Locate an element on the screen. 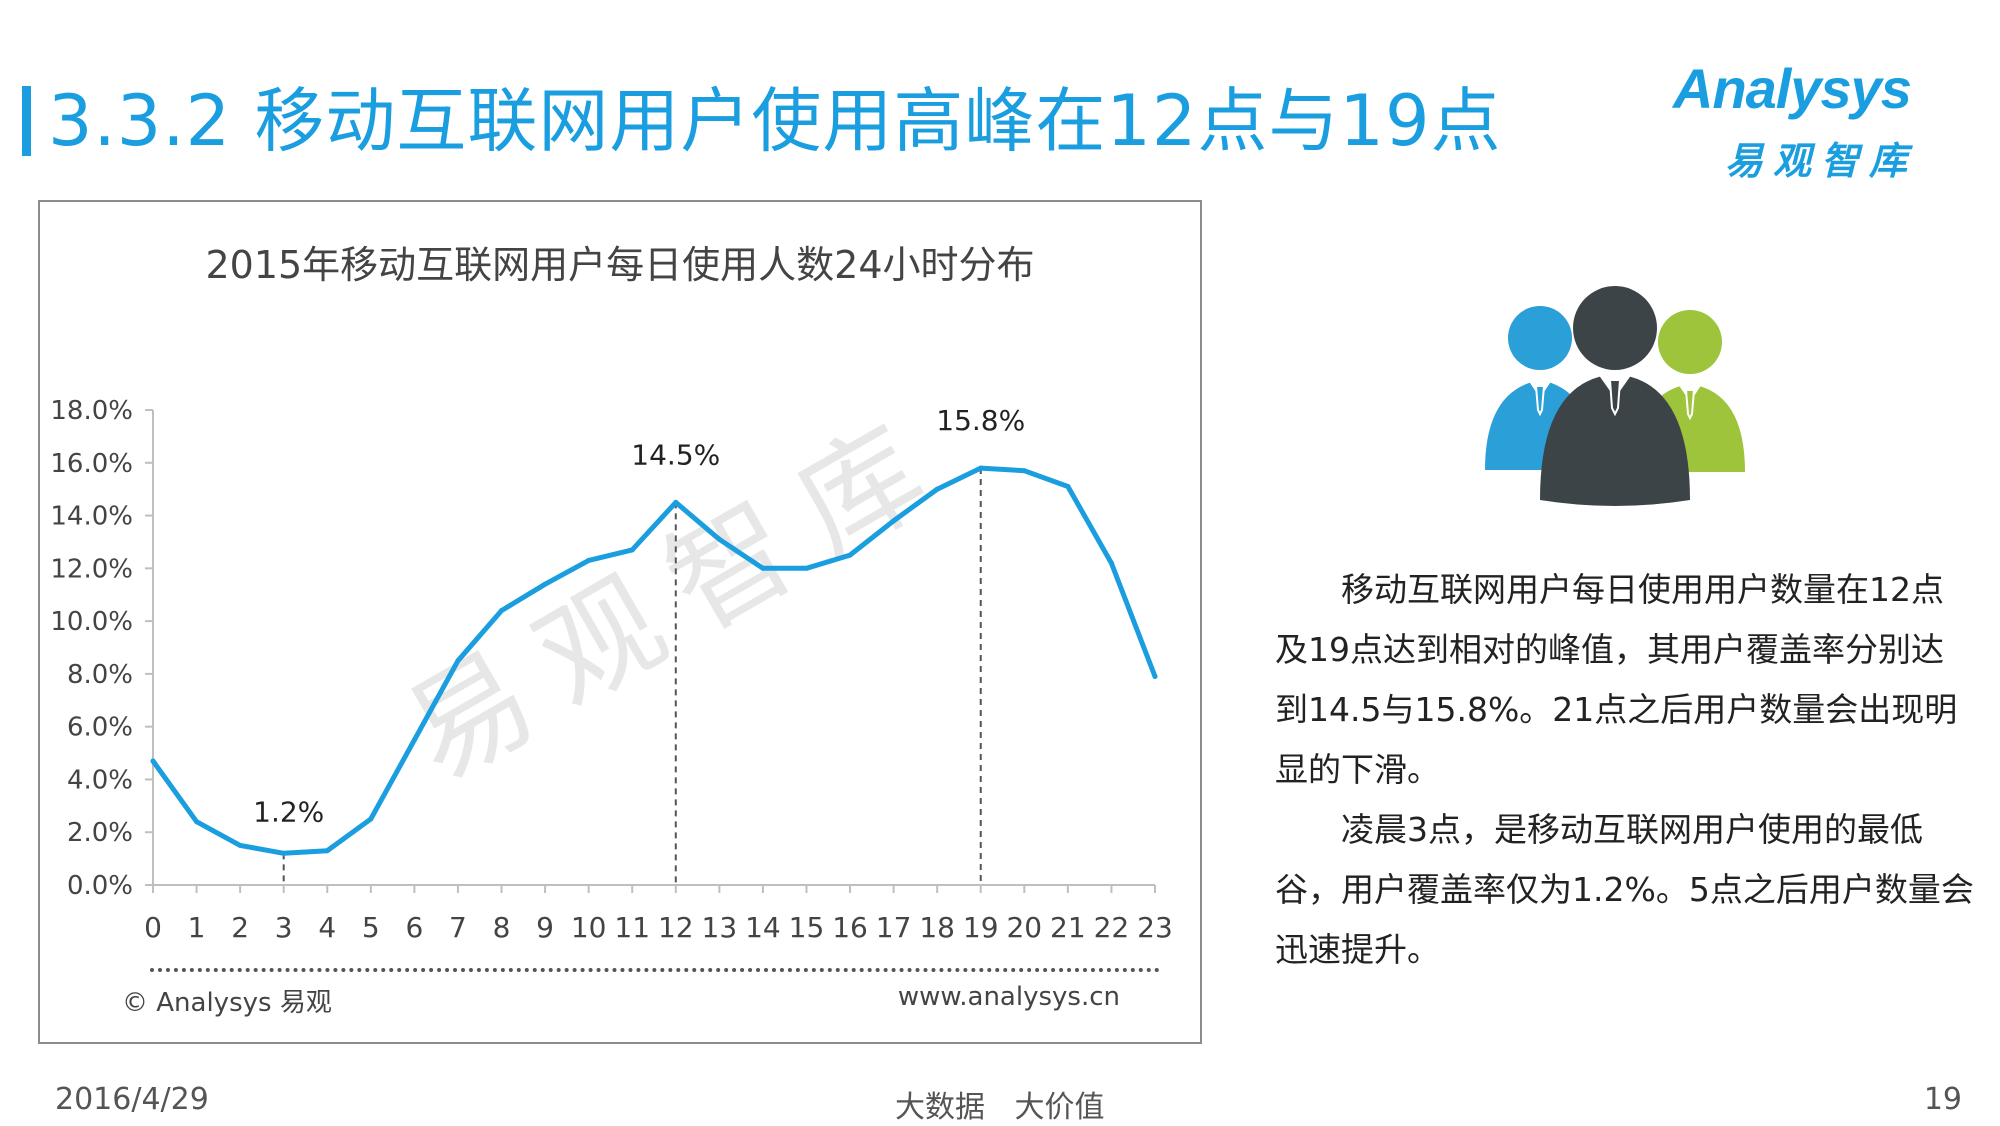  x-tick-label: 18 is located at coordinates (937, 927).